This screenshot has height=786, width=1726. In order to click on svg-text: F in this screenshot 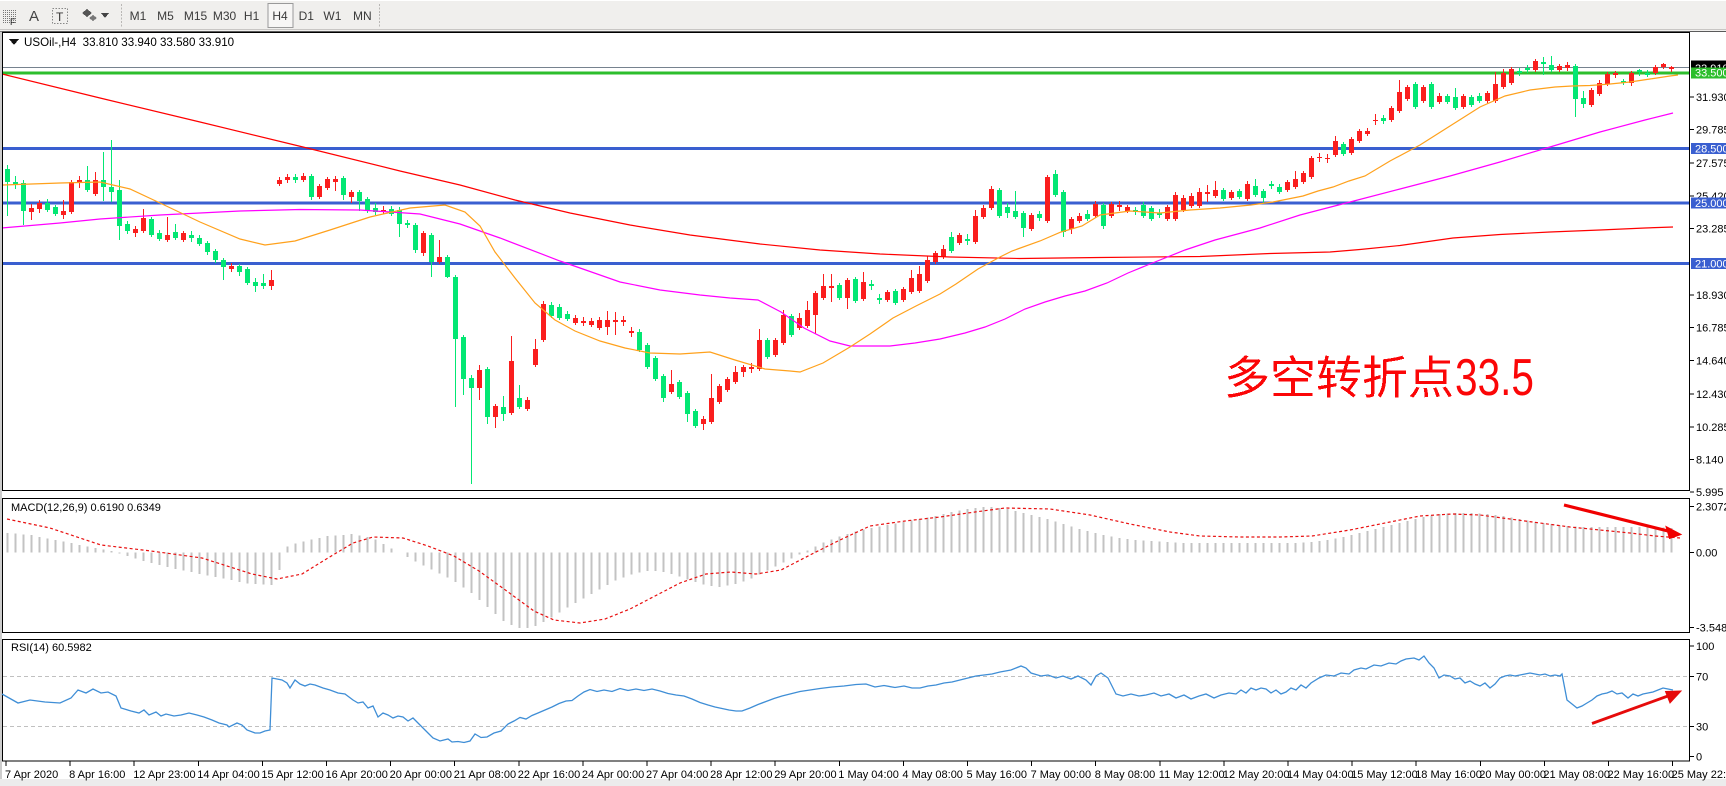, I will do `click(13, 22)`.